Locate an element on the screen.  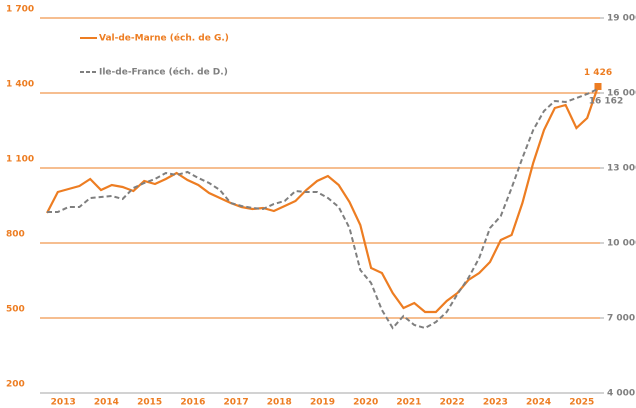
x-tick-label: 2021 is located at coordinates (408, 403).